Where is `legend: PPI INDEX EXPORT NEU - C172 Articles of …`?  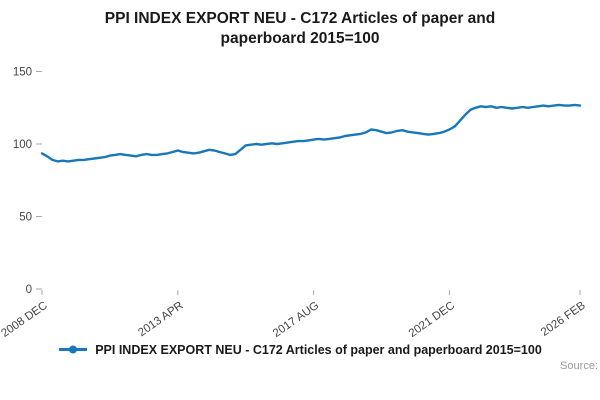 legend: PPI INDEX EXPORT NEU - C172 Articles of … is located at coordinates (300, 350).